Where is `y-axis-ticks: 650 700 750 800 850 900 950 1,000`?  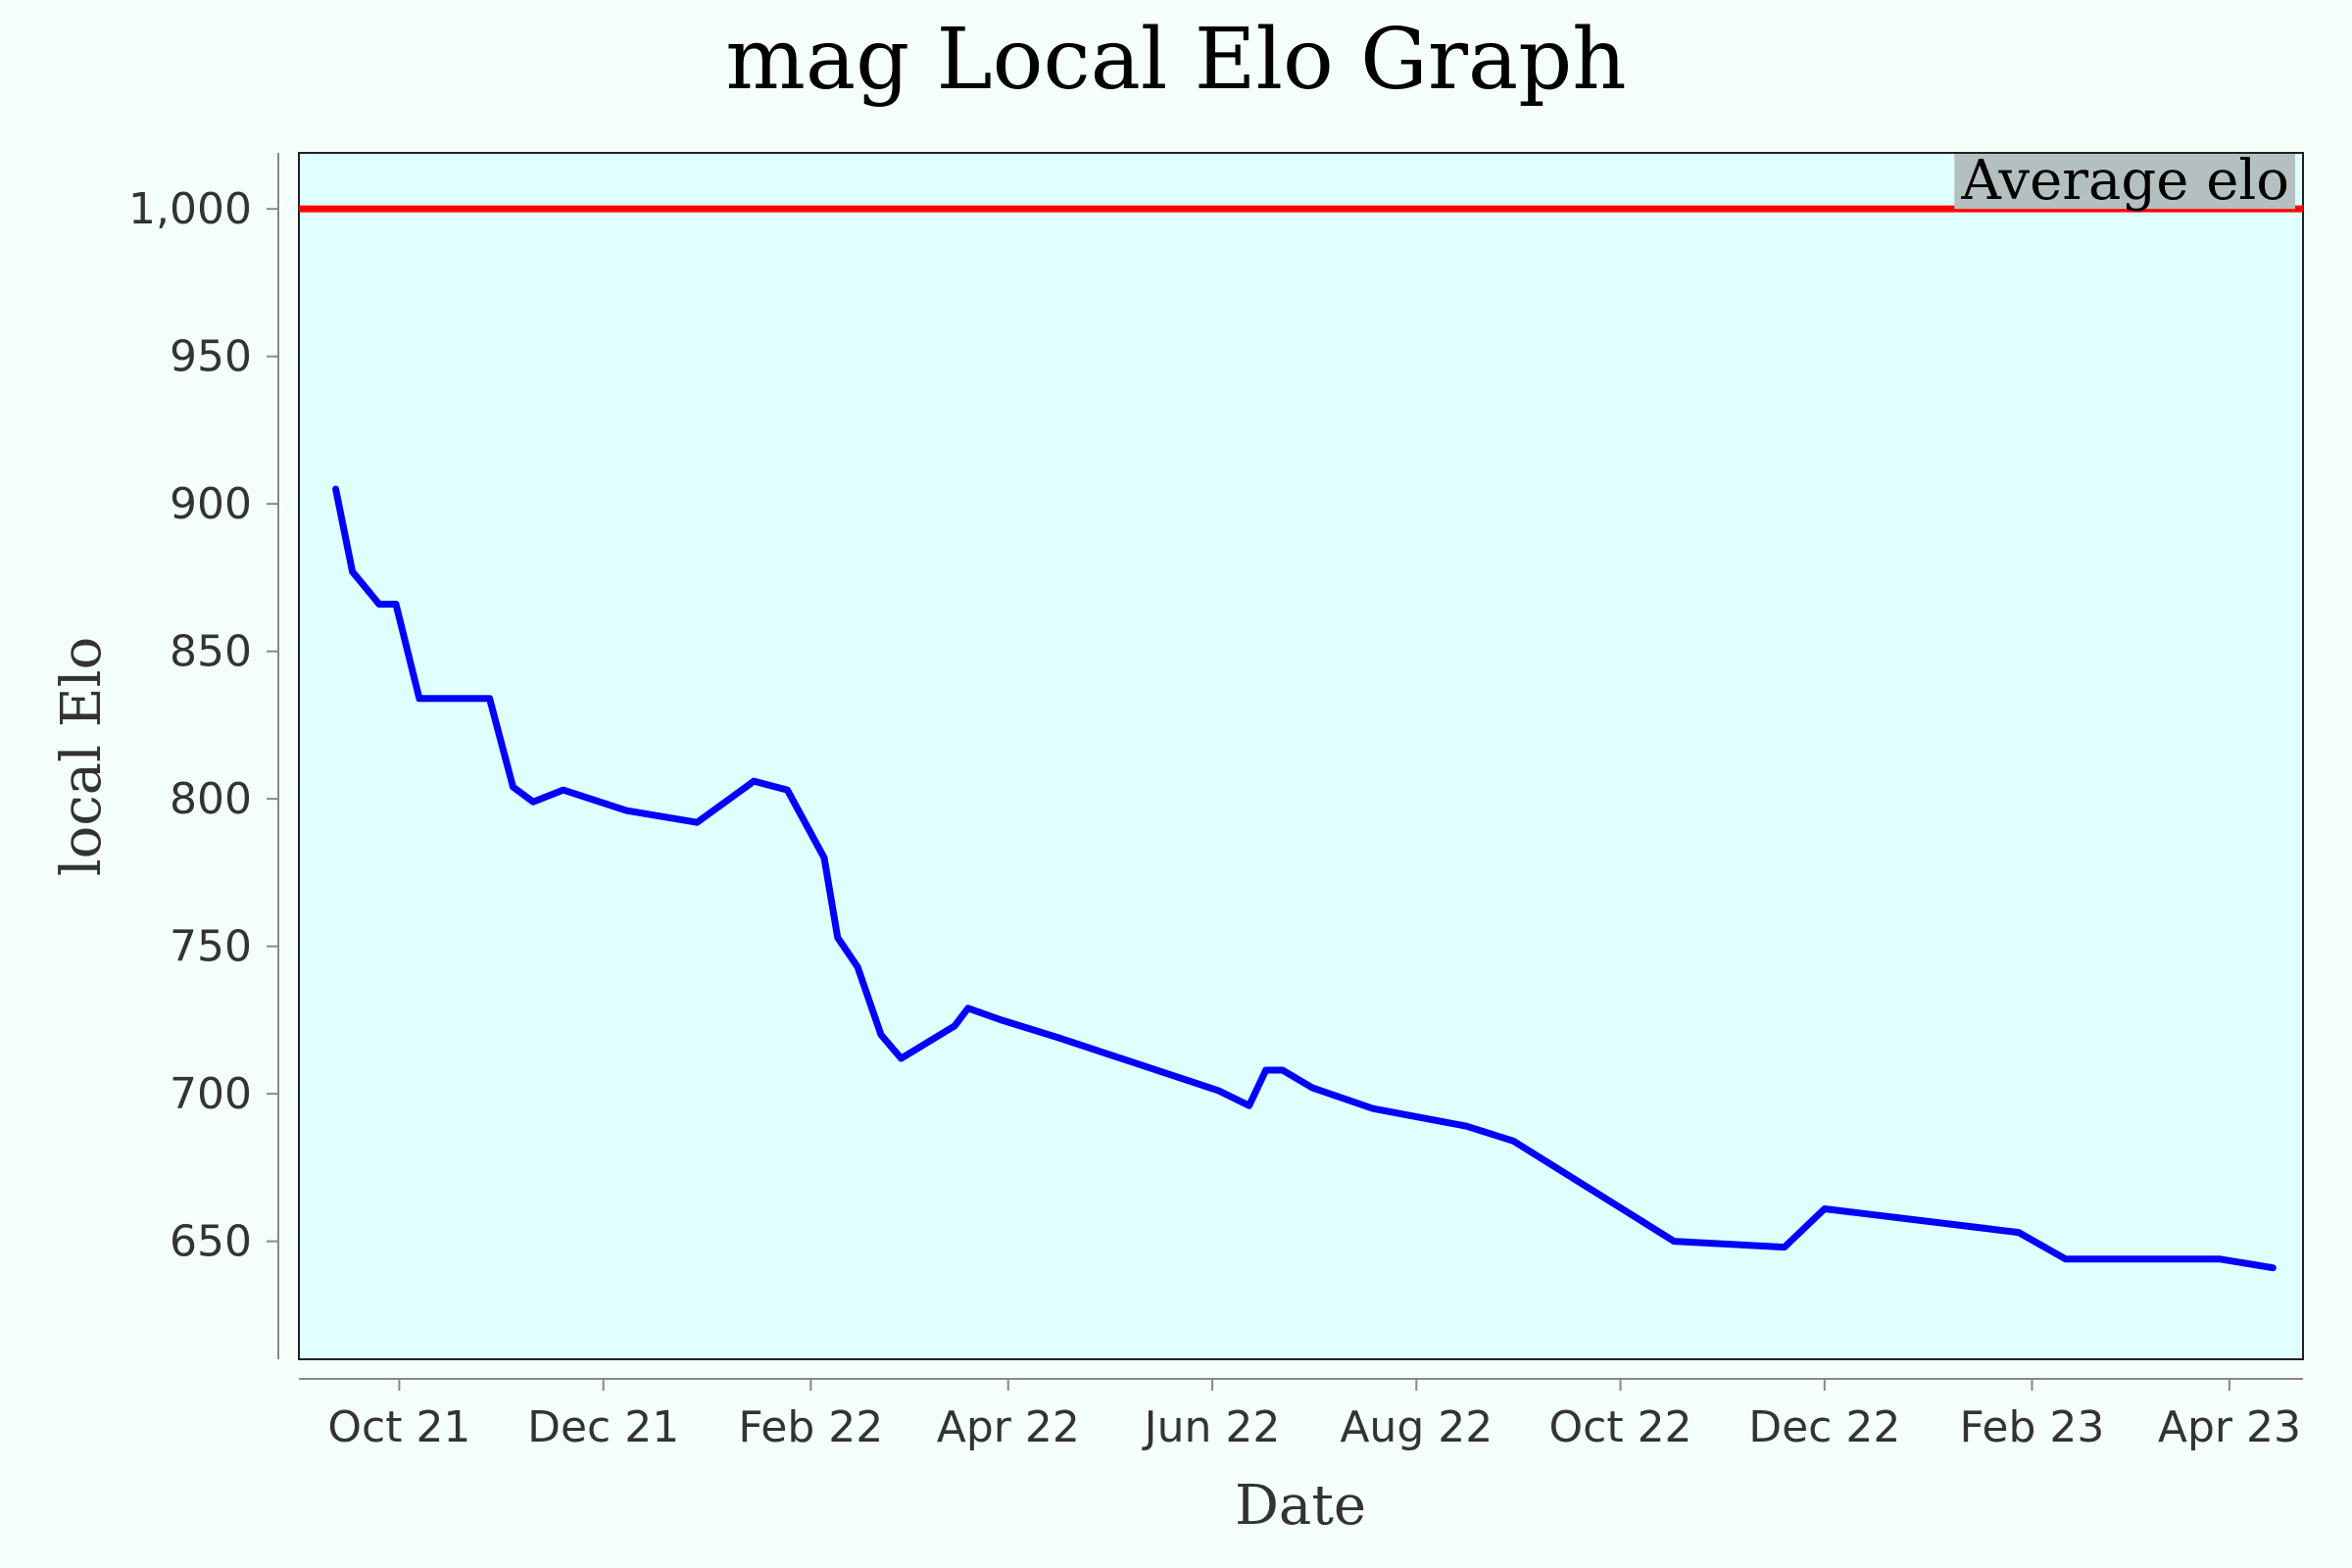 y-axis-ticks: 650 700 750 800 850 900 950 1,000 is located at coordinates (203, 725).